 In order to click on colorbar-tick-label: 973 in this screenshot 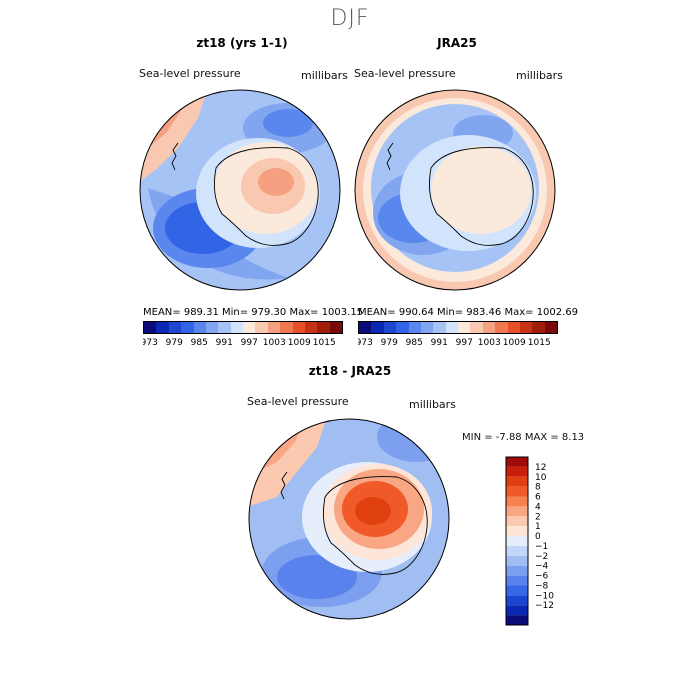, I will do `click(365, 343)`.